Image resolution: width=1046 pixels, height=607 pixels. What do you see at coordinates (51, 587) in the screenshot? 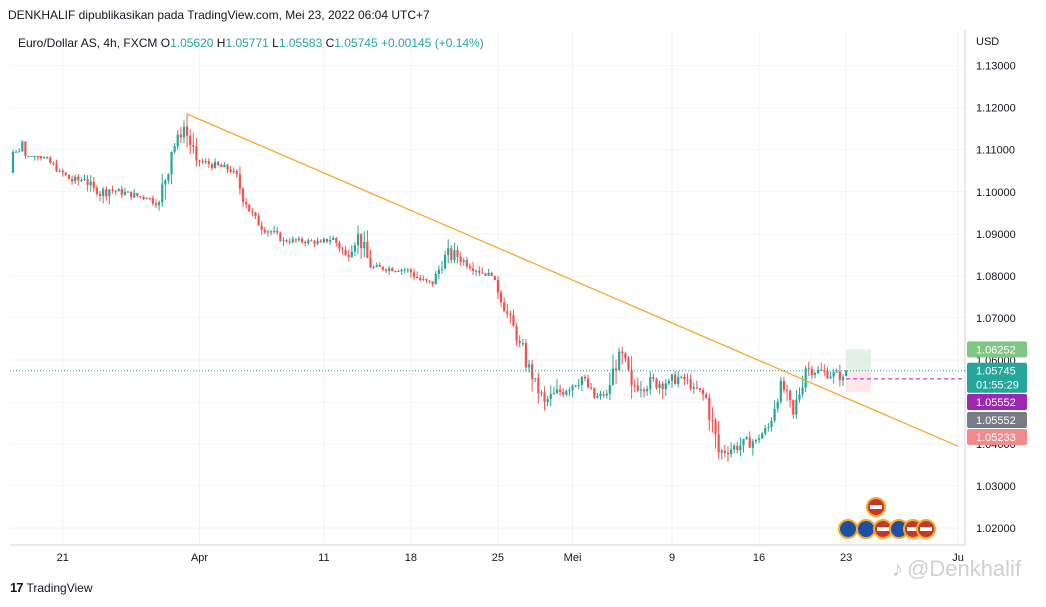
I see `tradingview-logo: 17 TradingView` at bounding box center [51, 587].